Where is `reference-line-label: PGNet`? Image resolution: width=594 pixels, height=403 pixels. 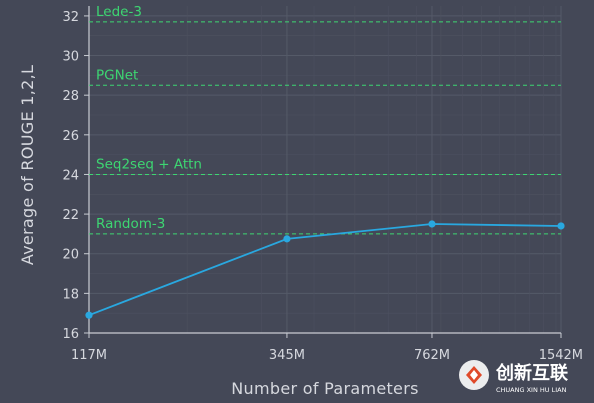 reference-line-label: PGNet is located at coordinates (117, 75).